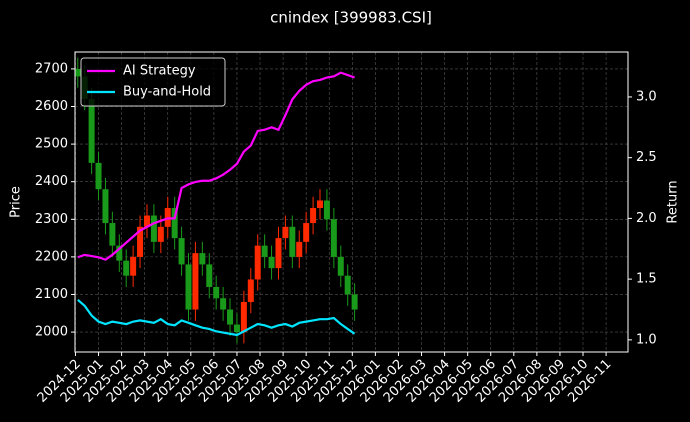  What do you see at coordinates (51, 68) in the screenshot?
I see `y-tick-label: 2700` at bounding box center [51, 68].